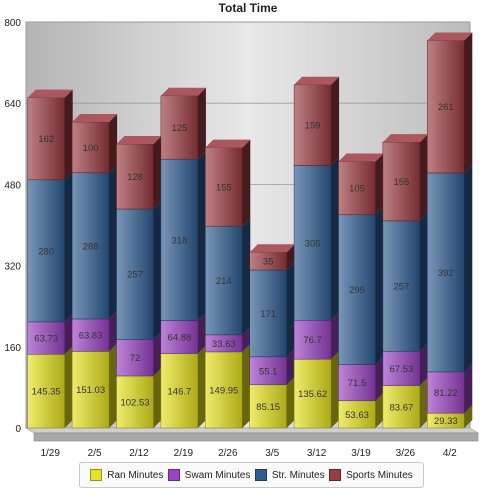  Describe the element at coordinates (46, 392) in the screenshot. I see `data-label: 145.35` at that location.